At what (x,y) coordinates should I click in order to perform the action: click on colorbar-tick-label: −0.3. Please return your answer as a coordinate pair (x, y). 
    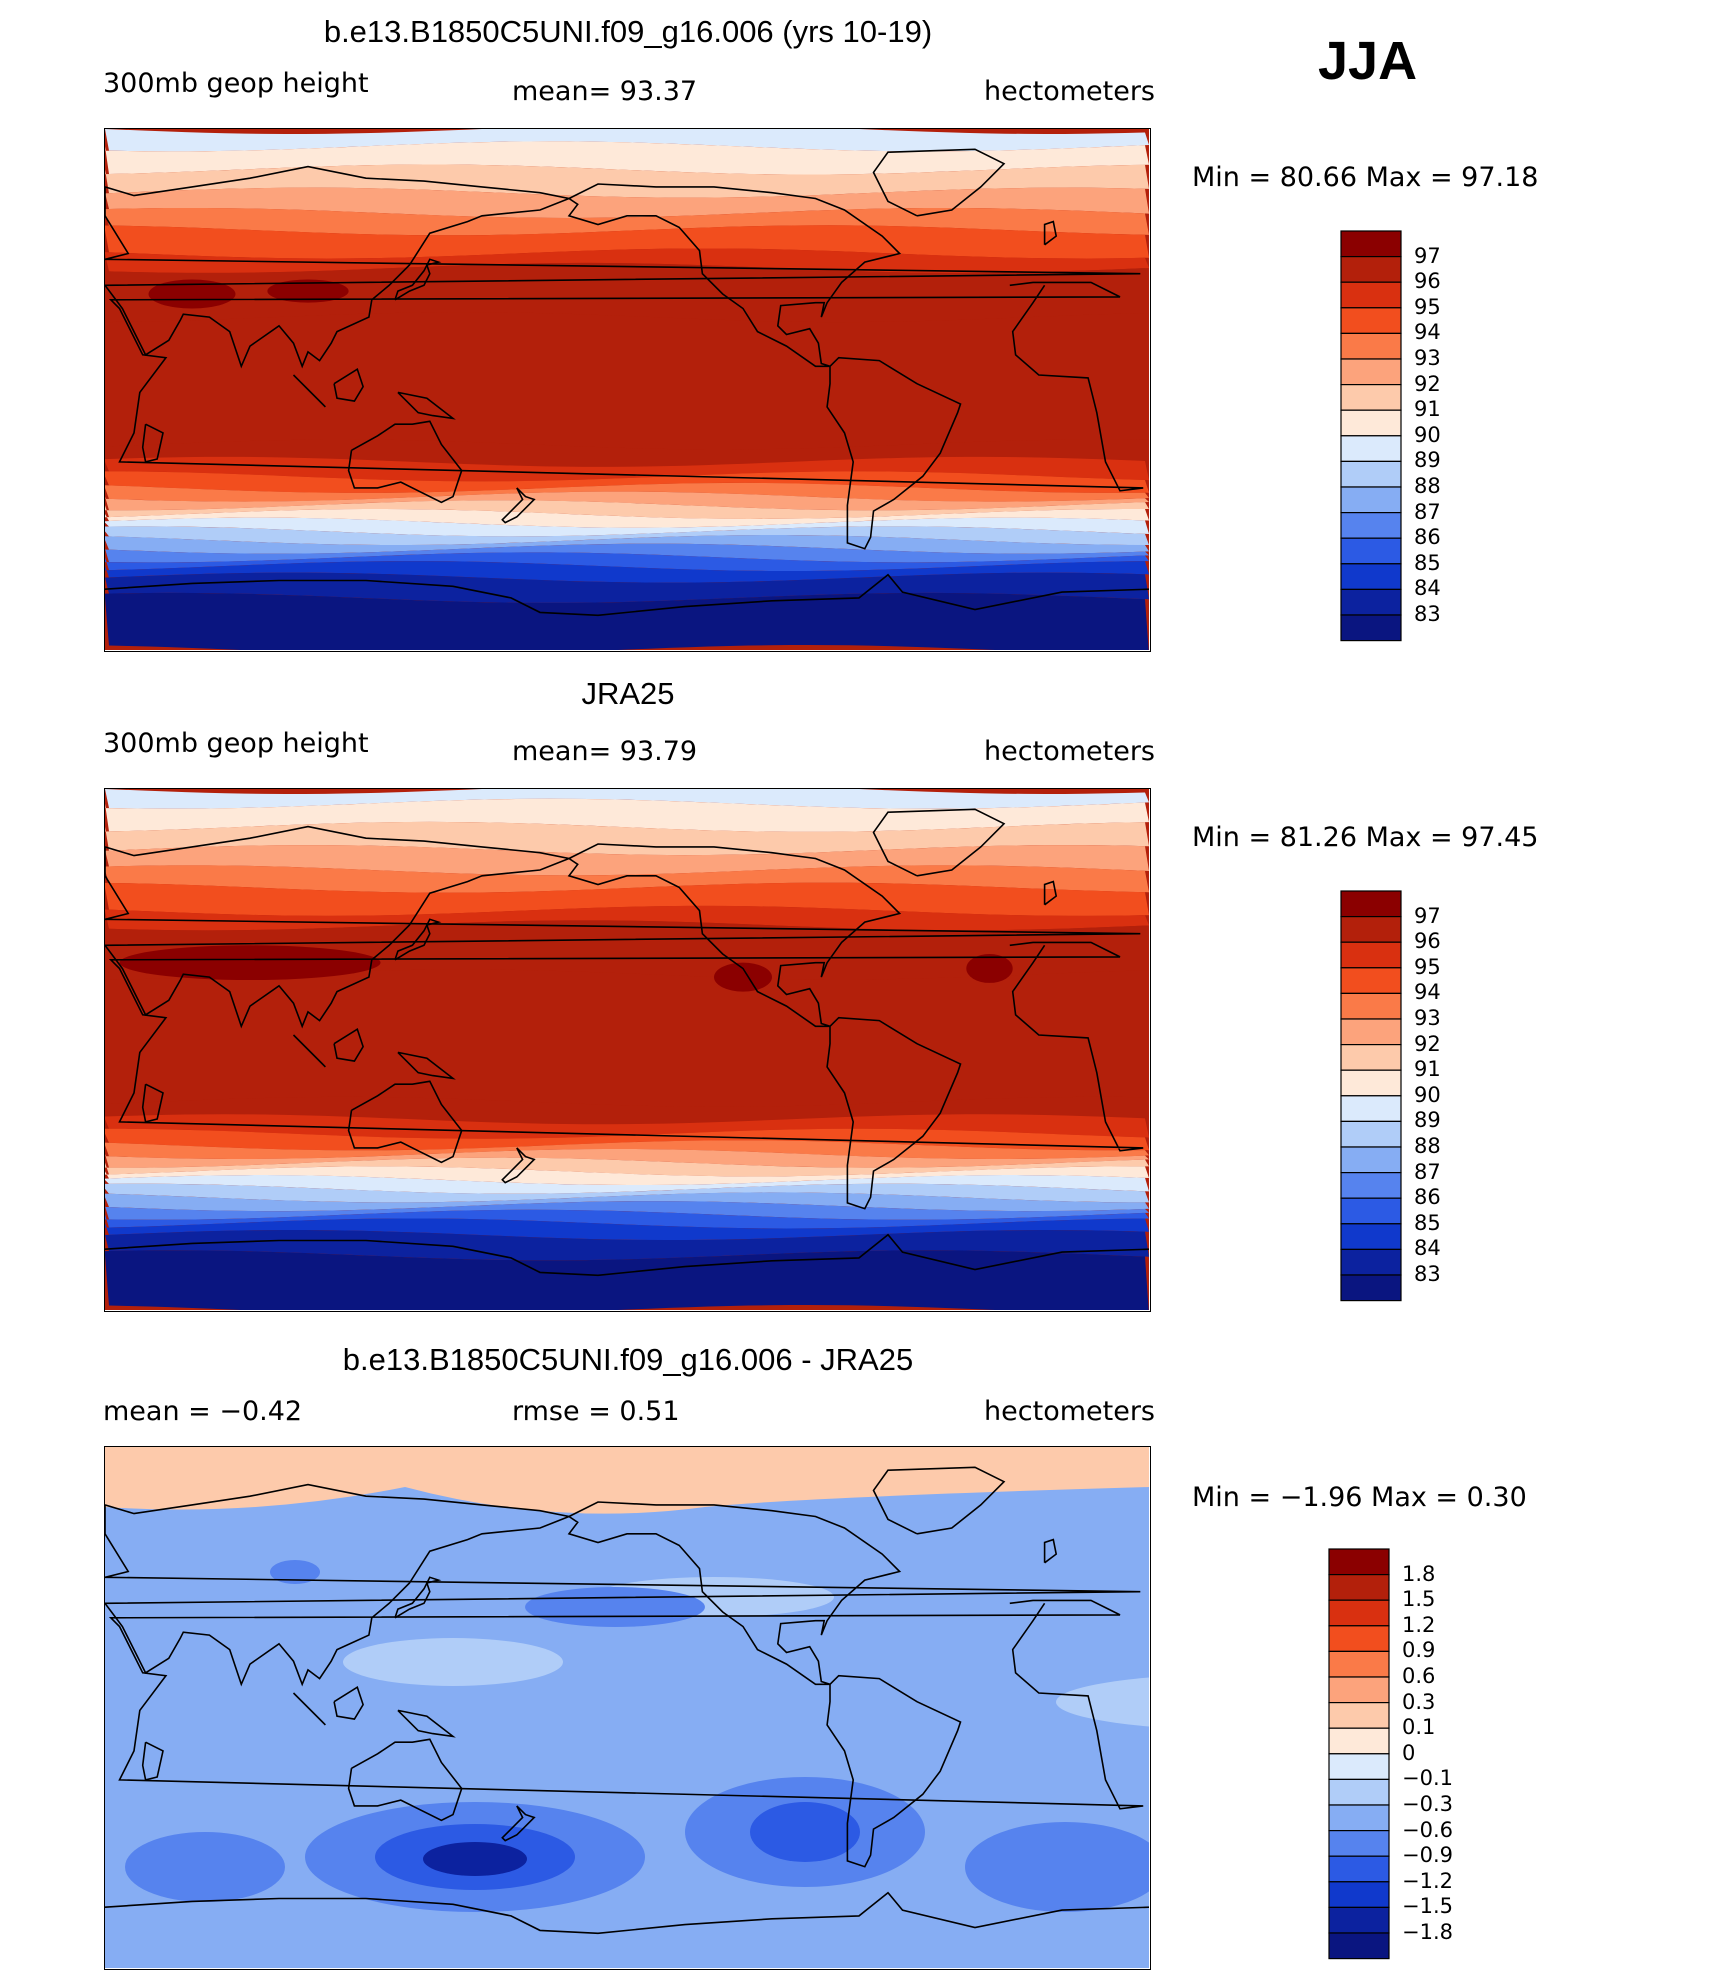
    Looking at the image, I should click on (1427, 1804).